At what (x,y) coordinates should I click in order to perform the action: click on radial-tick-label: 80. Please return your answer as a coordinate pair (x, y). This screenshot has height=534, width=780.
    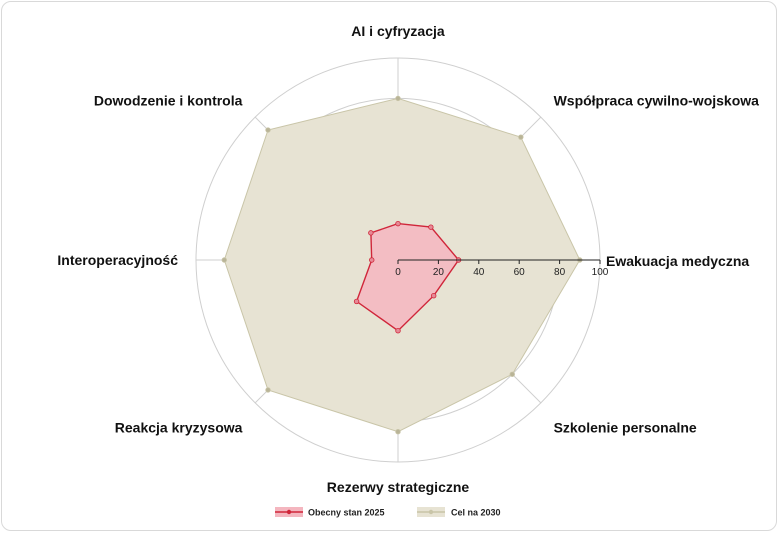
    Looking at the image, I should click on (560, 272).